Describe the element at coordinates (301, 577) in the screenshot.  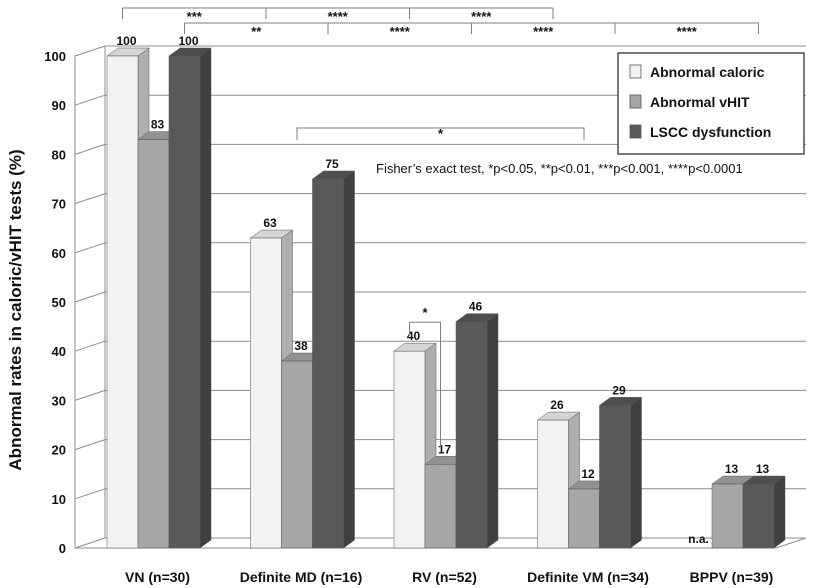
I see `category-label: Definite MD (n=16)` at that location.